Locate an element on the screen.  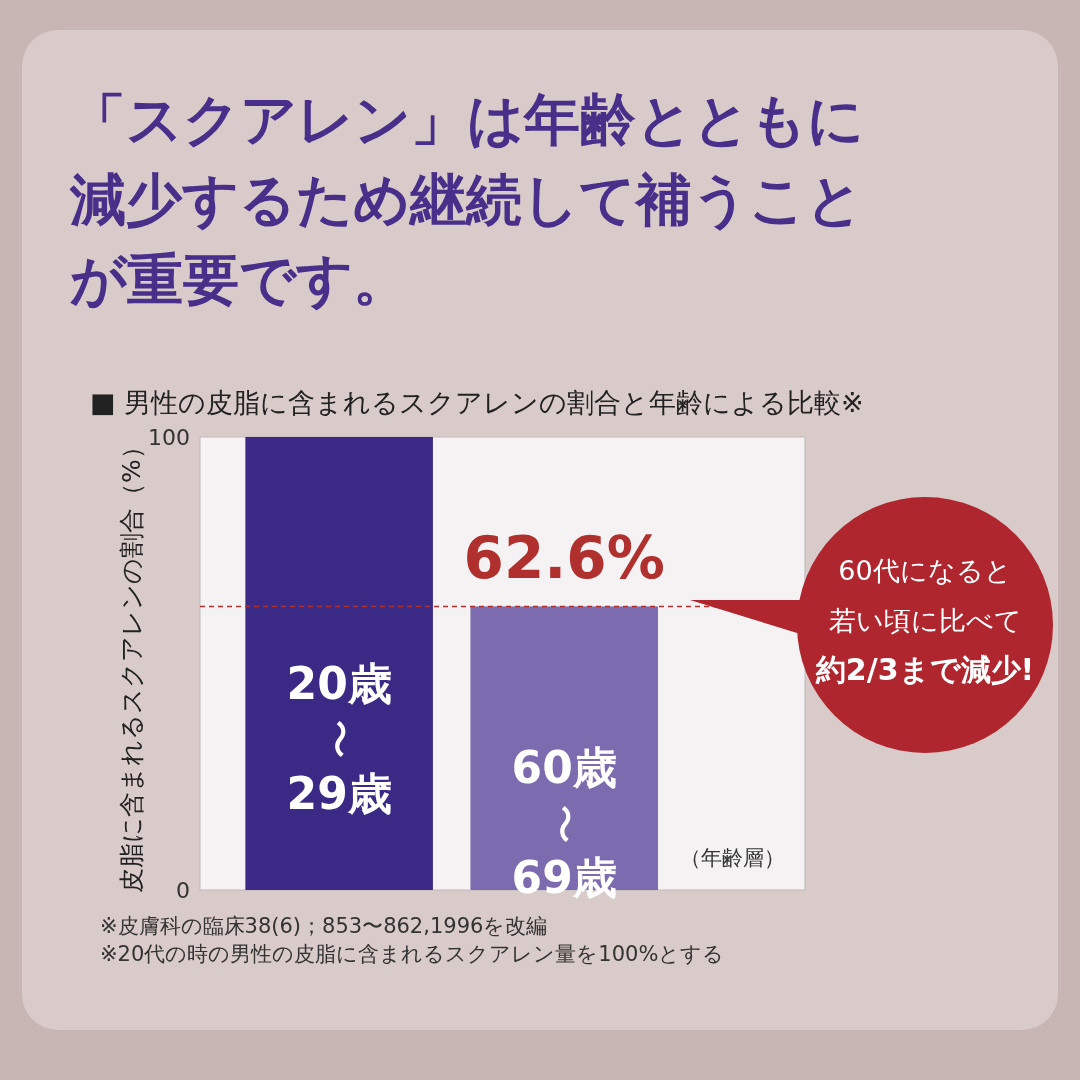
x-tick-label: 60歳〜69歳 is located at coordinates (564, 823).